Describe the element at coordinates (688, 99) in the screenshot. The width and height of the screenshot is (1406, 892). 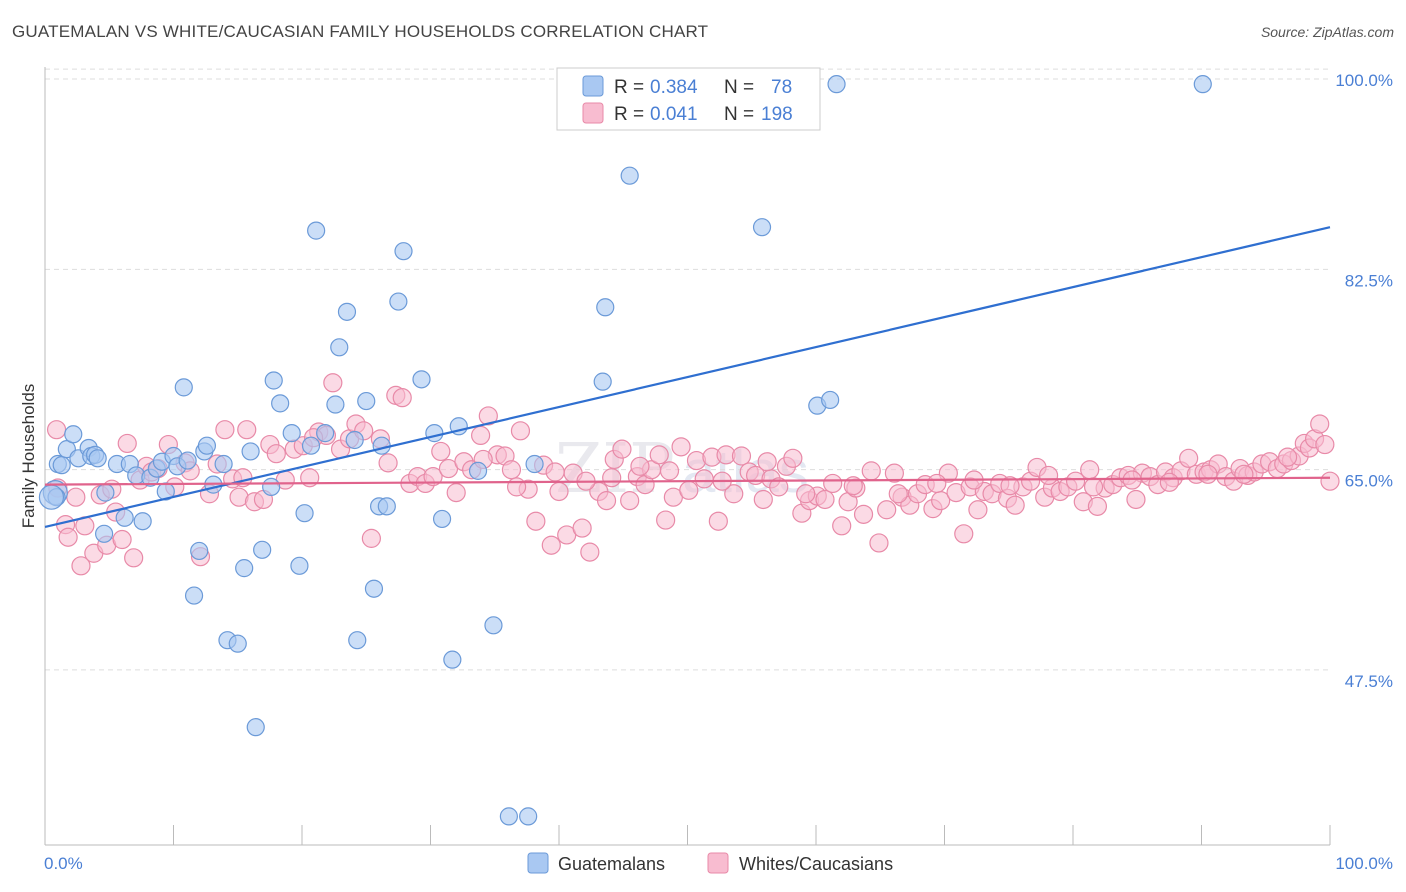
I see `correlation-legend: R = 0.384 N = 78 R = 0.041 N = 198` at that location.